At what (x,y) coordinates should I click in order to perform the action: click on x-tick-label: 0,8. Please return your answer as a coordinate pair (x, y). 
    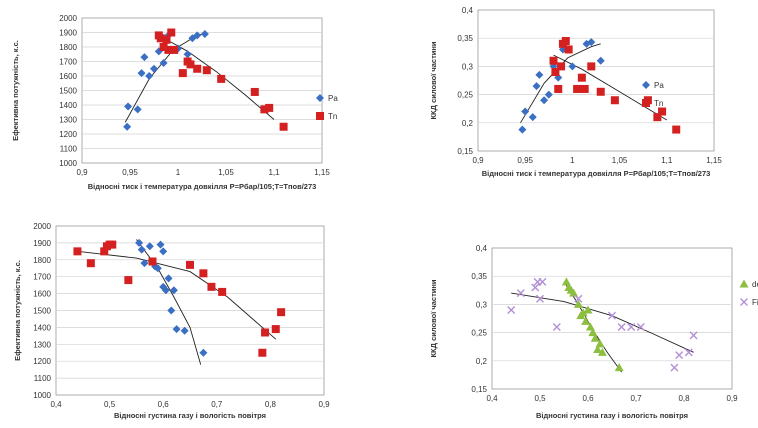
    Looking at the image, I should click on (271, 404).